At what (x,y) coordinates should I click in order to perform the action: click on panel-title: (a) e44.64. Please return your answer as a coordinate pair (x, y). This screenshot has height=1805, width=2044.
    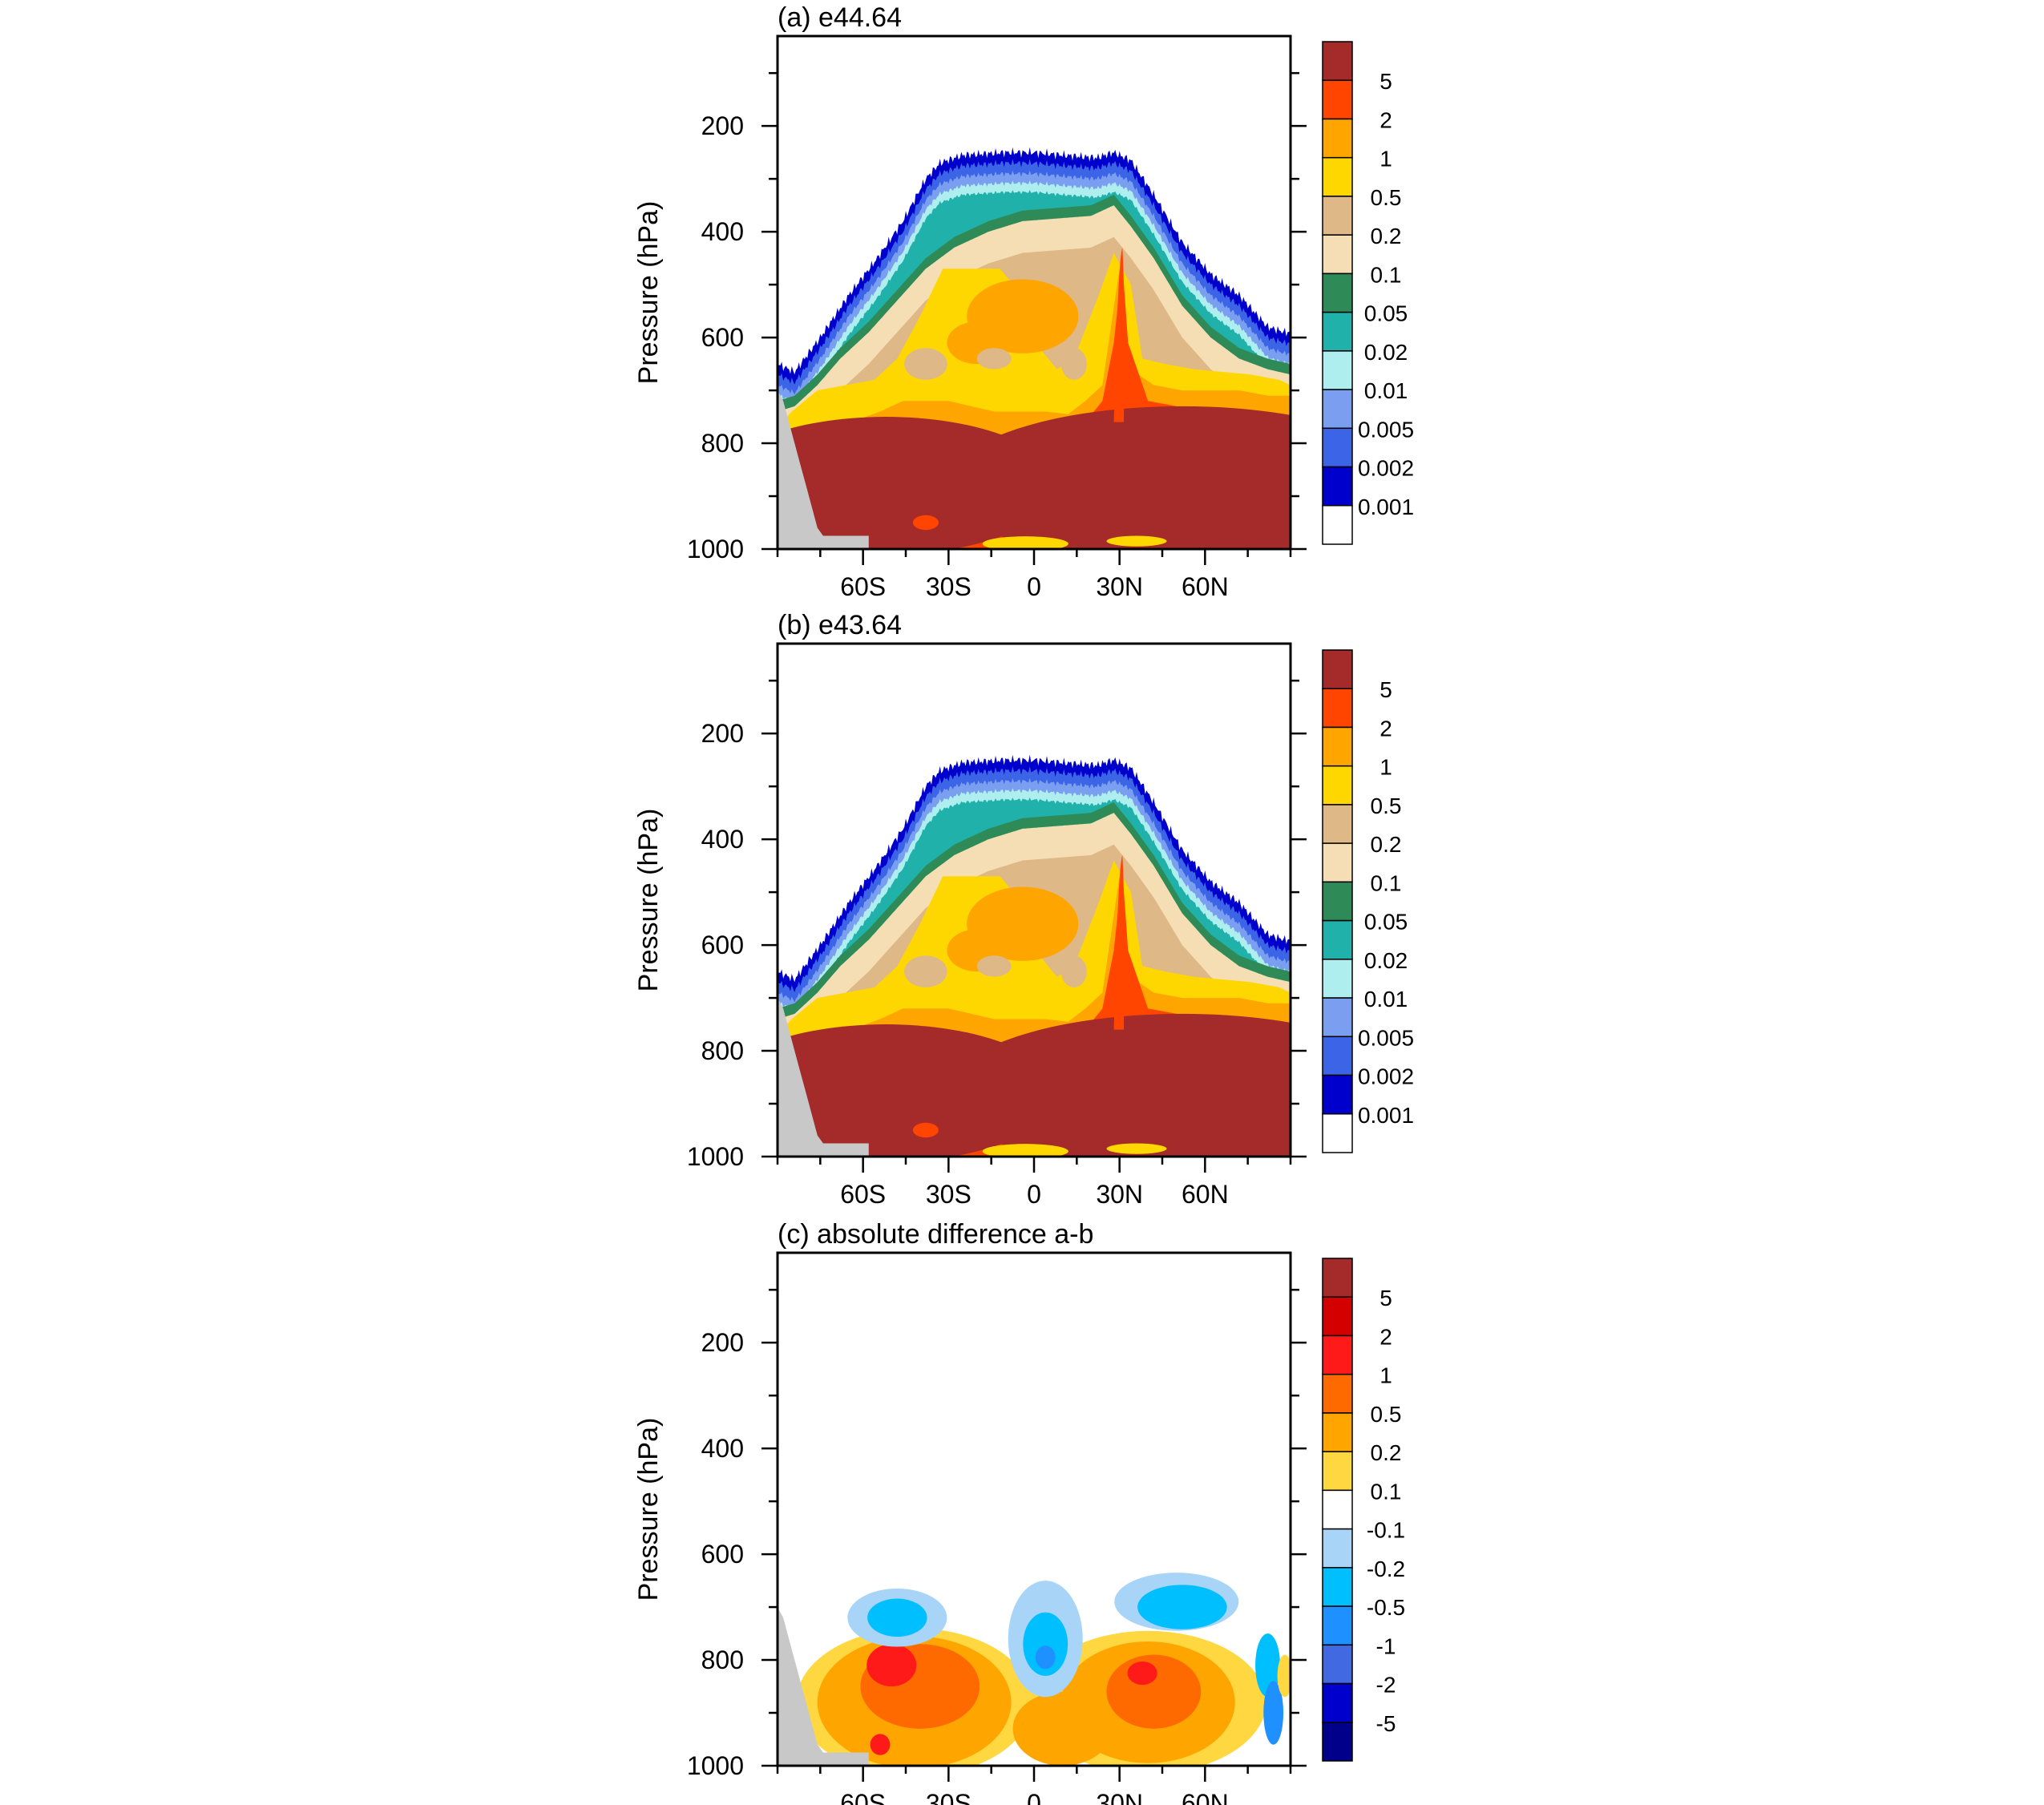
    Looking at the image, I should click on (840, 17).